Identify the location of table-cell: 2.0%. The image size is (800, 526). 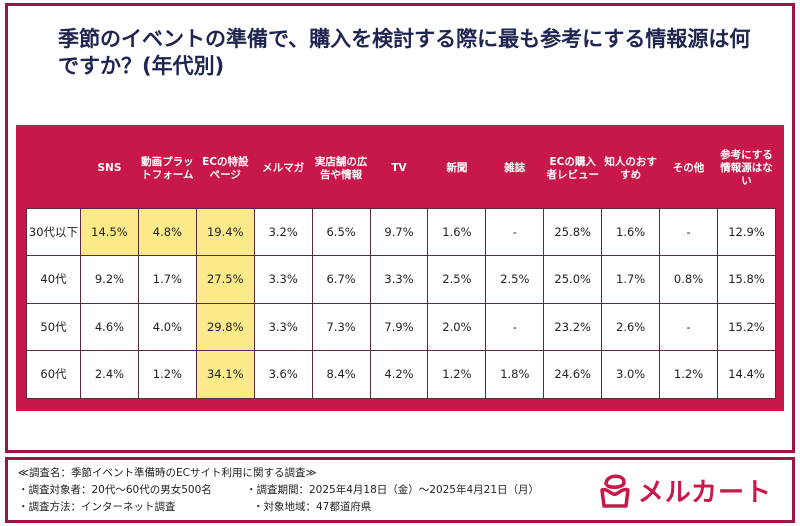
(457, 326).